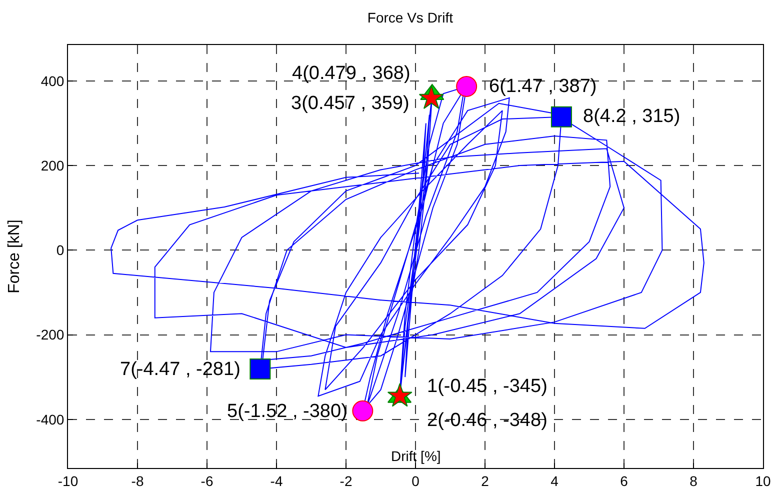  What do you see at coordinates (554, 480) in the screenshot?
I see `x-tick-label: 4` at bounding box center [554, 480].